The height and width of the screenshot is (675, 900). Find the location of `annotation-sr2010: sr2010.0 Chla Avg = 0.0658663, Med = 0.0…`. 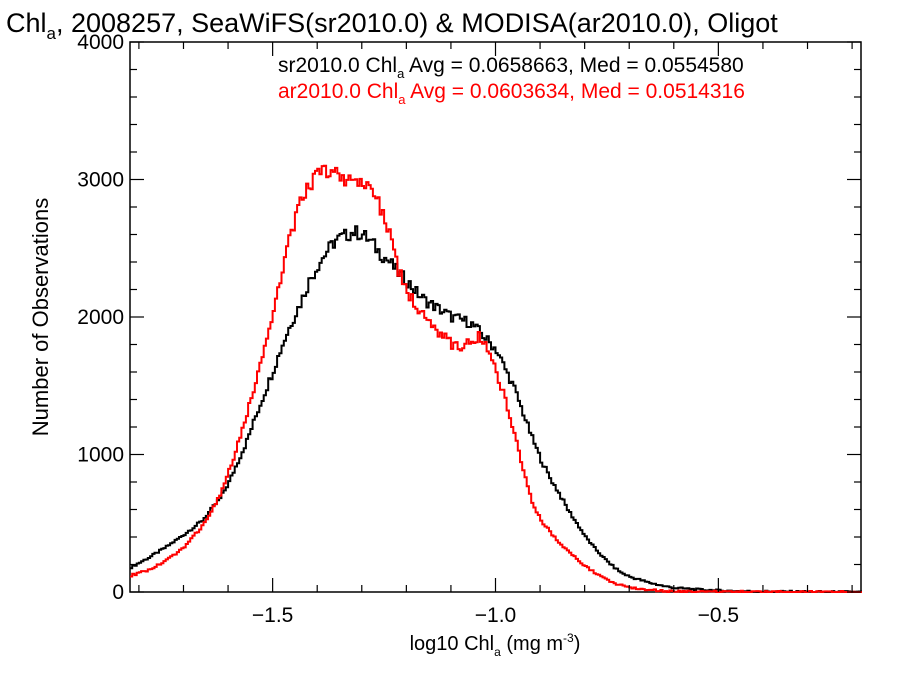

annotation-sr2010: sr2010.0 Chla Avg = 0.0658663, Med = 0.0… is located at coordinates (511, 67).